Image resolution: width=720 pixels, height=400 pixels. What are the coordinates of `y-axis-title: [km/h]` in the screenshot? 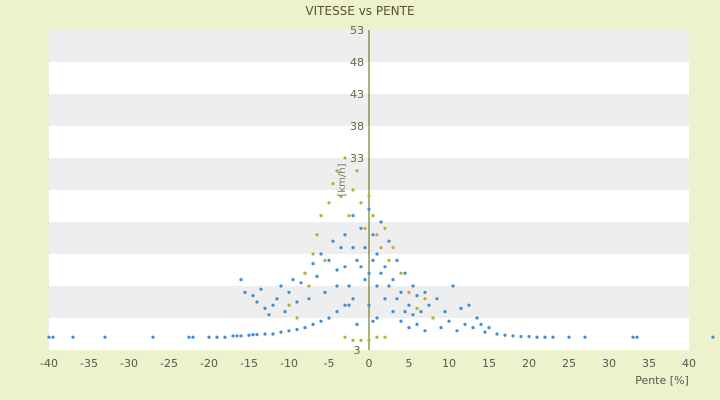 It's located at (342, 179).